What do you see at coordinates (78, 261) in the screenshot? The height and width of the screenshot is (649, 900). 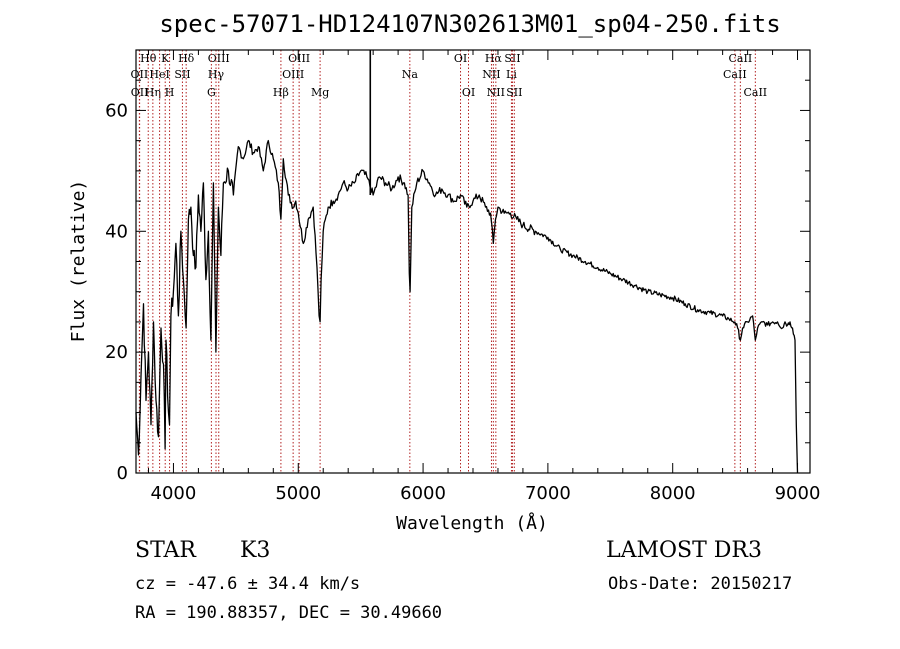 I see `y-axis-label: Flux (relative)` at bounding box center [78, 261].